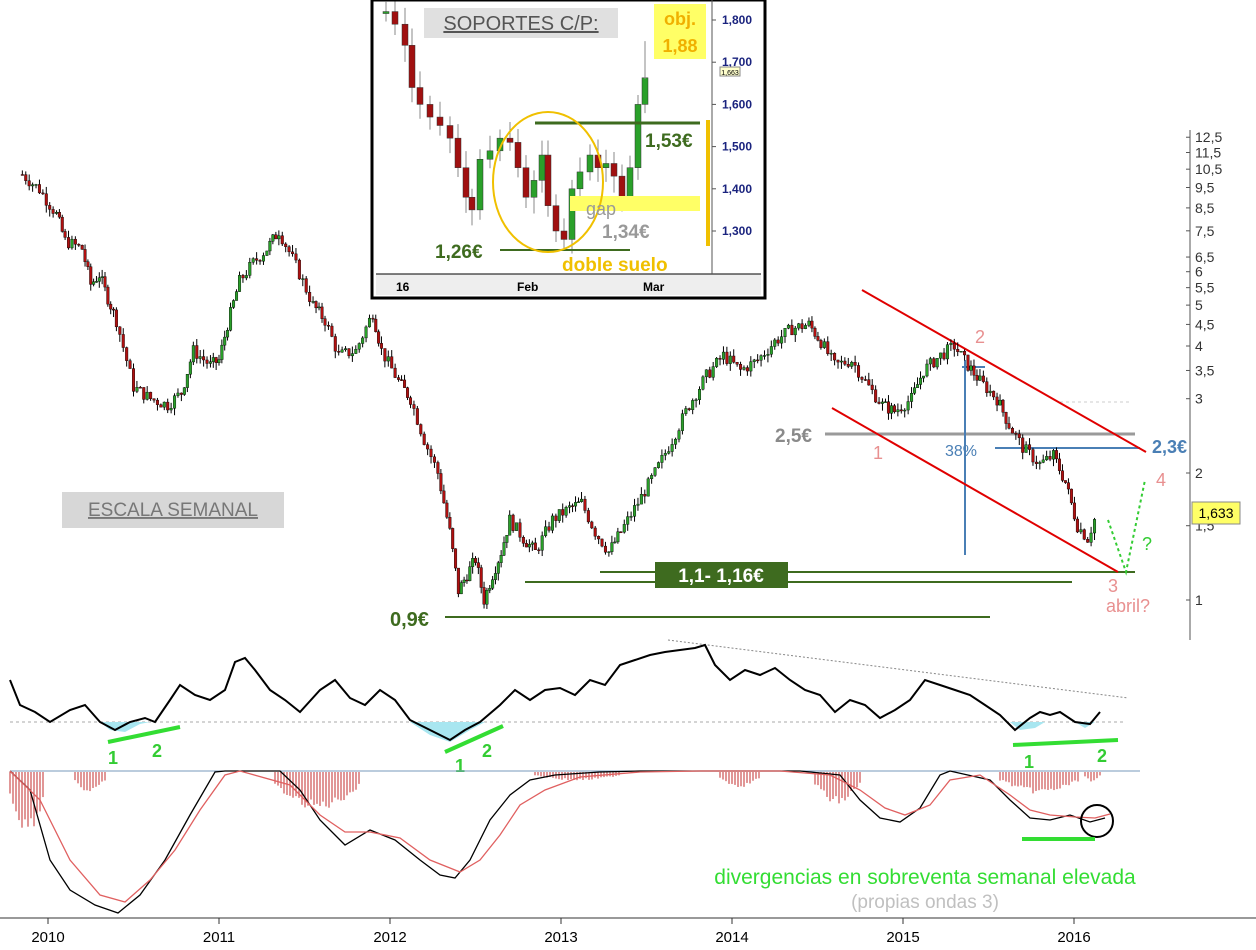 The height and width of the screenshot is (950, 1256). What do you see at coordinates (737, 62) in the screenshot?
I see `inset-y-tick: 1,700` at bounding box center [737, 62].